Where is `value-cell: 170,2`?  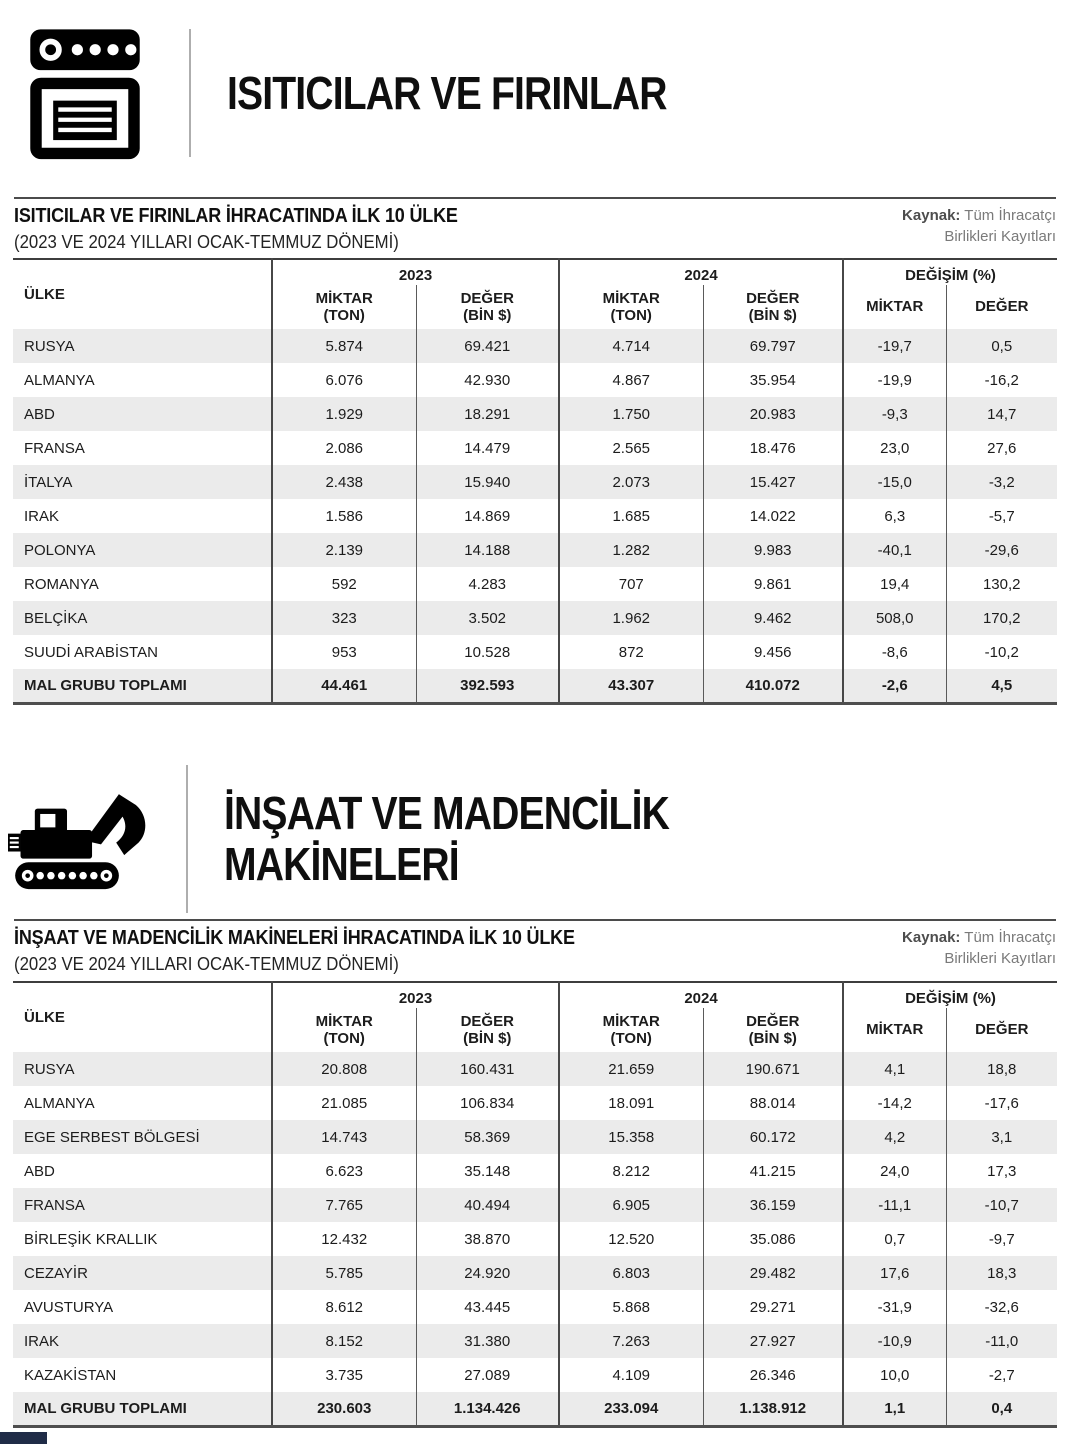
value-cell: 170,2 is located at coordinates (1001, 618).